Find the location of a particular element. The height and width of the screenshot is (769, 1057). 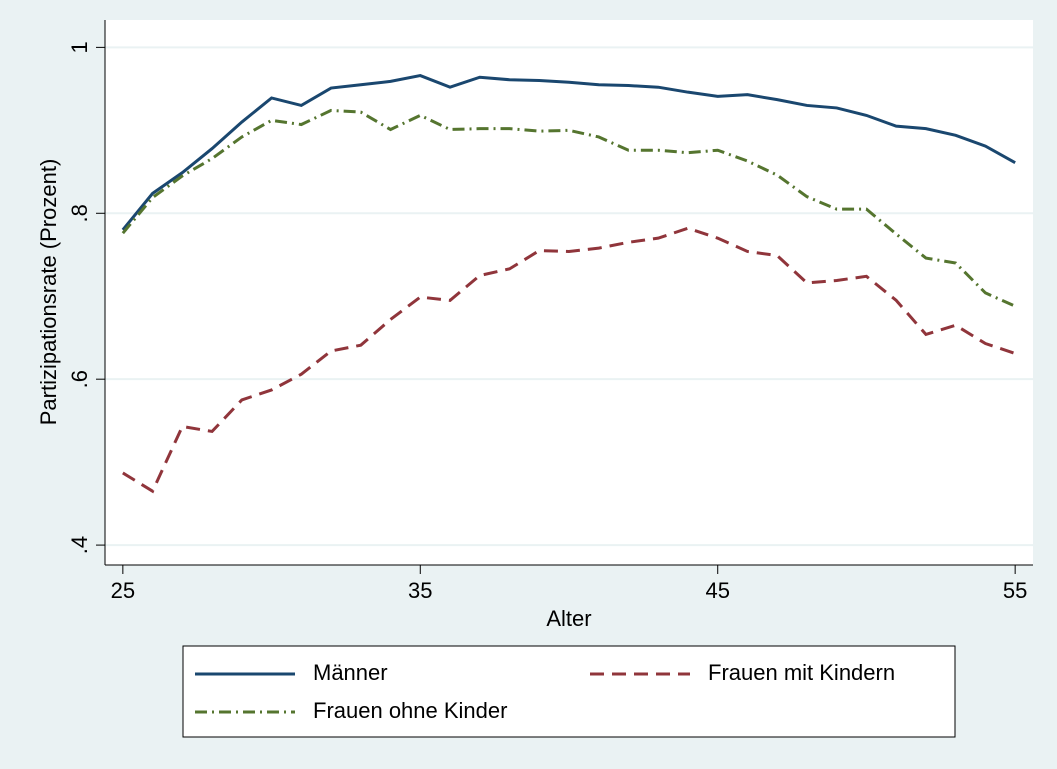

x-tick-label: 35 is located at coordinates (420, 590).